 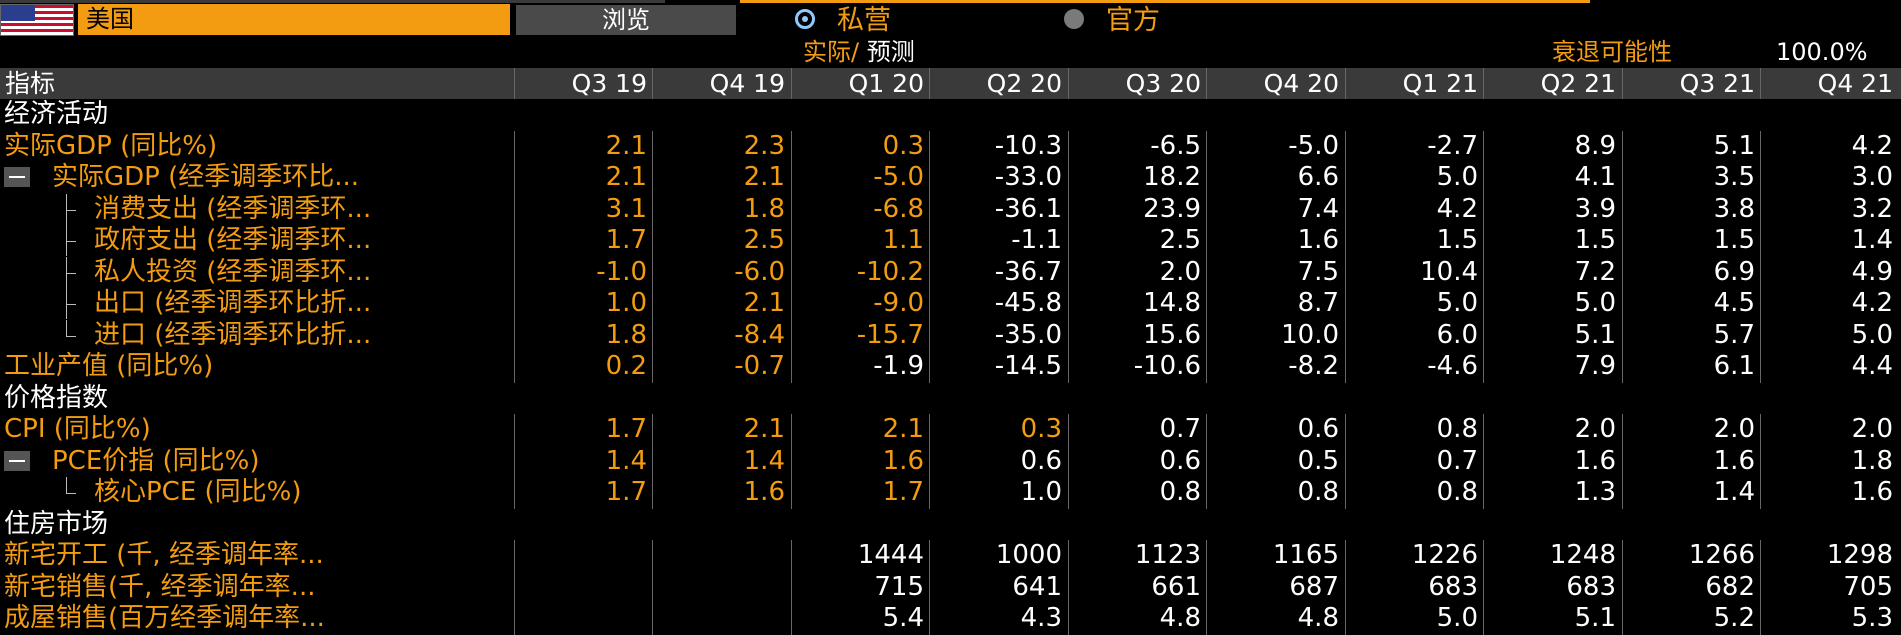 I want to click on value-cell: 6.9, so click(x=1734, y=271).